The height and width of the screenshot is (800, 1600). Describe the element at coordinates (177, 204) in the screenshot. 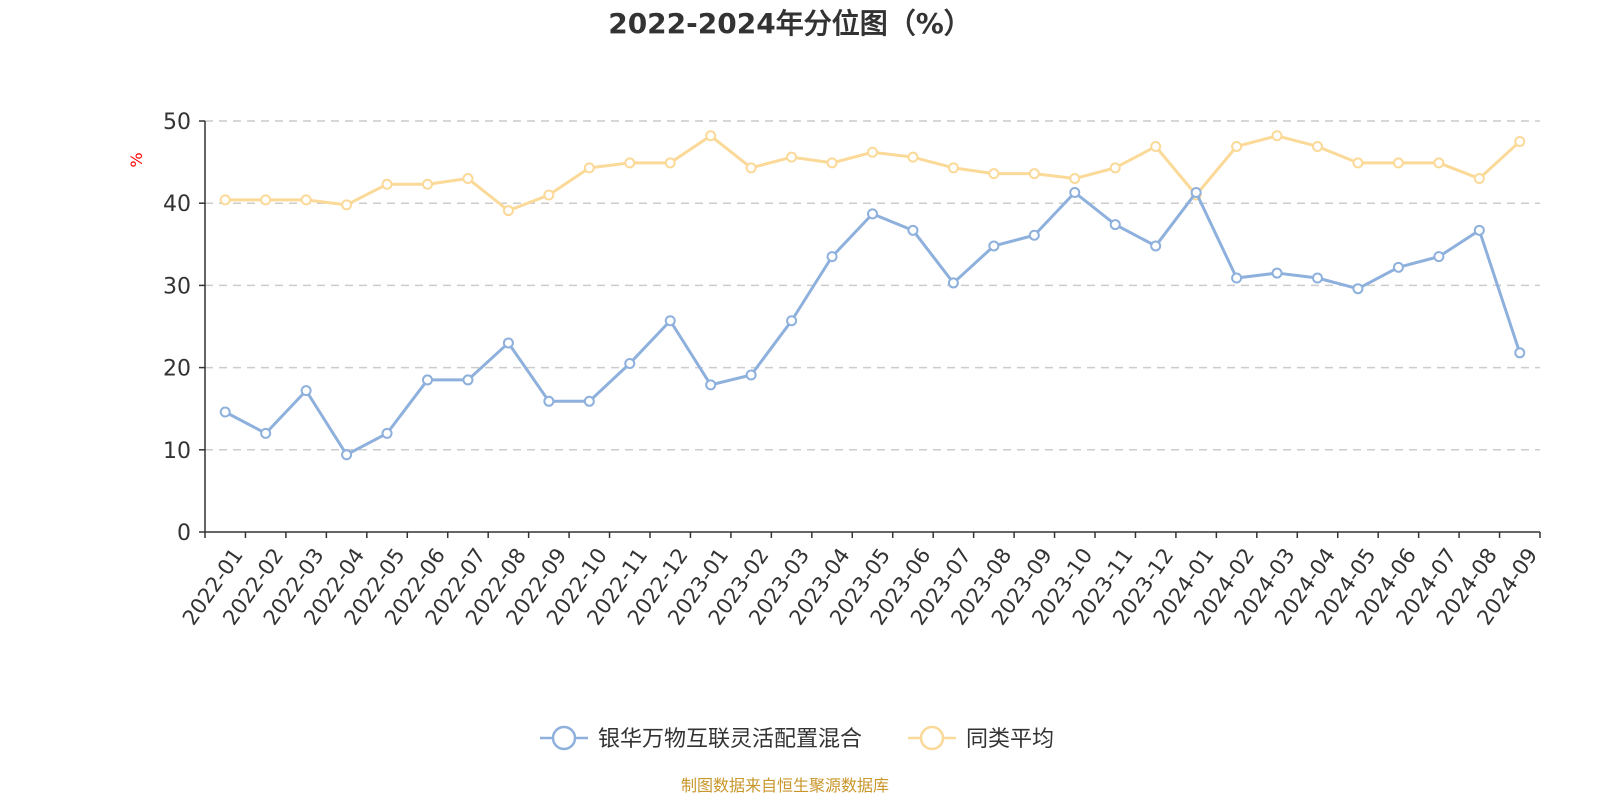

I see `y-tick-label: 40` at that location.